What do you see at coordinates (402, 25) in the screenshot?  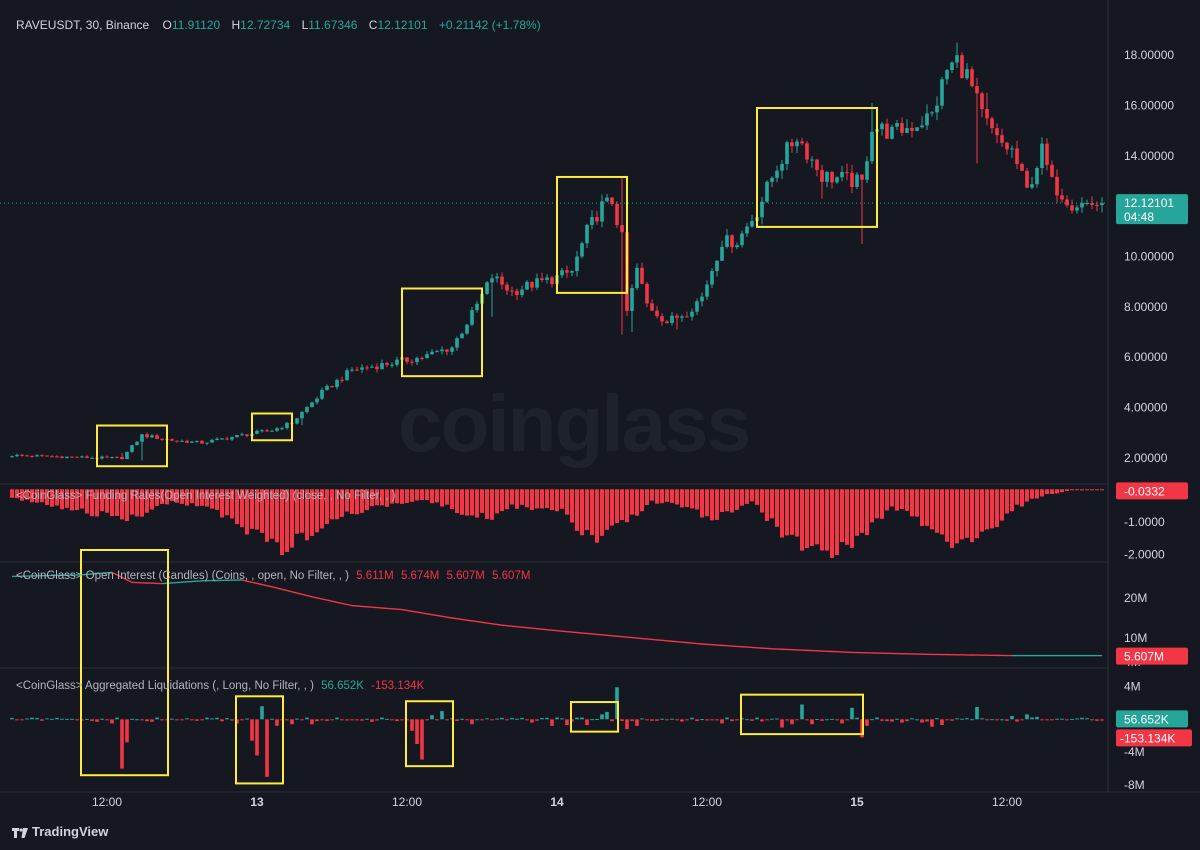 I see `close-value: 12.12101` at bounding box center [402, 25].